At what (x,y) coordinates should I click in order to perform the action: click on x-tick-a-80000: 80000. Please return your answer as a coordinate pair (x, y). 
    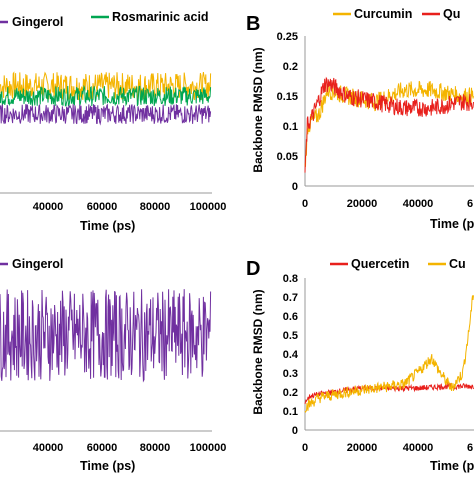
    Looking at the image, I should click on (155, 207).